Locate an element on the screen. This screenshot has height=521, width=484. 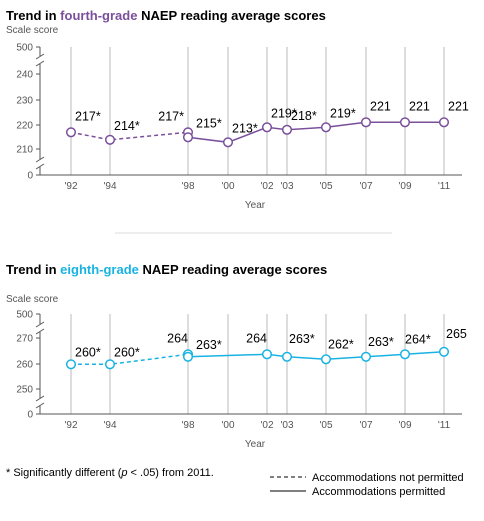
data-label: 214* is located at coordinates (127, 126).